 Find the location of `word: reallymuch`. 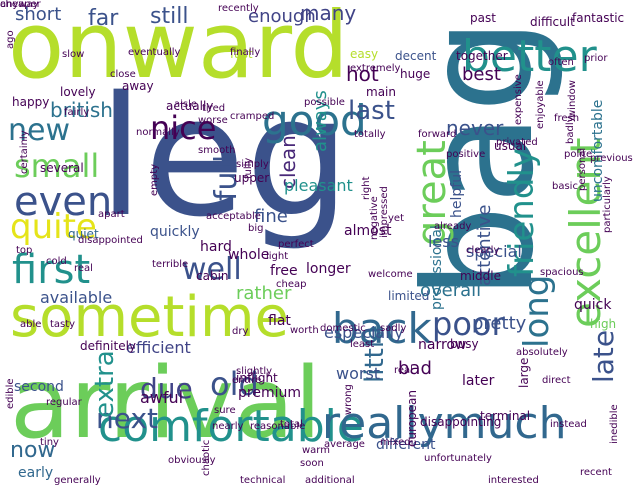

word: reallymuch is located at coordinates (444, 423).